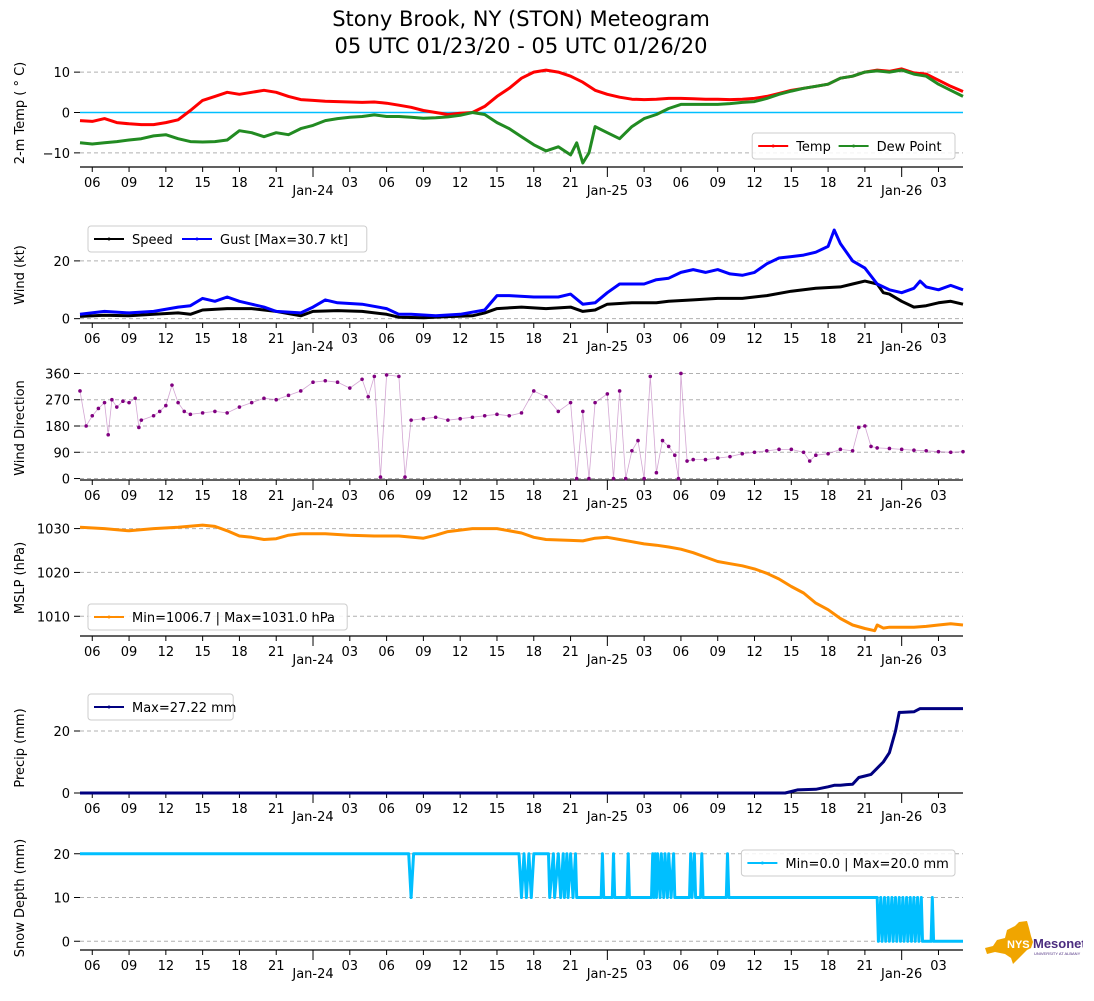  I want to click on legend-label: Min=1006.7 | Max=1031.0 hPa, so click(233, 618).